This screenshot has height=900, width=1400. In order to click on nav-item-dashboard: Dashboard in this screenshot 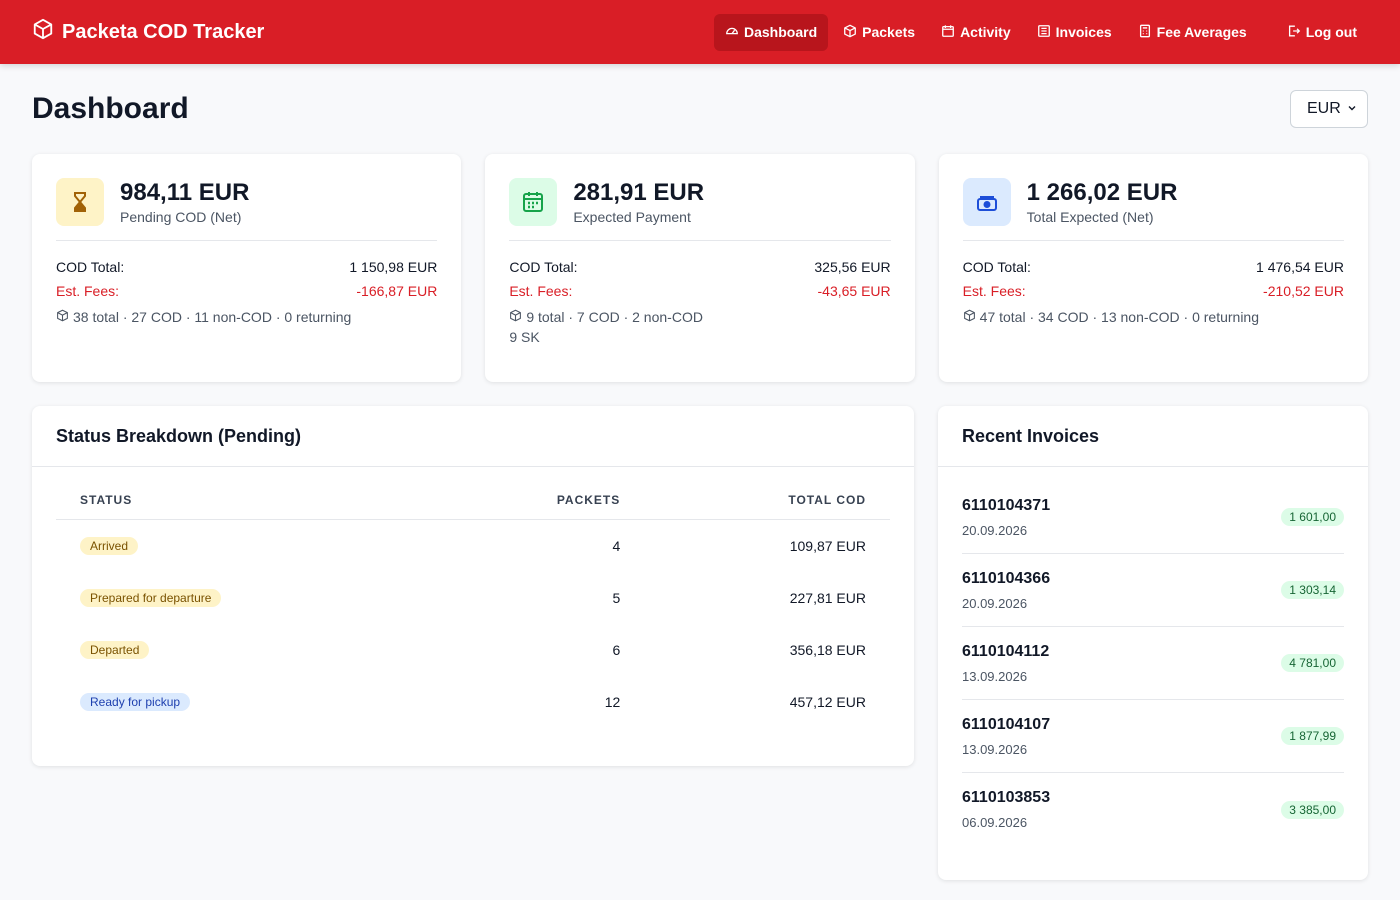, I will do `click(771, 32)`.